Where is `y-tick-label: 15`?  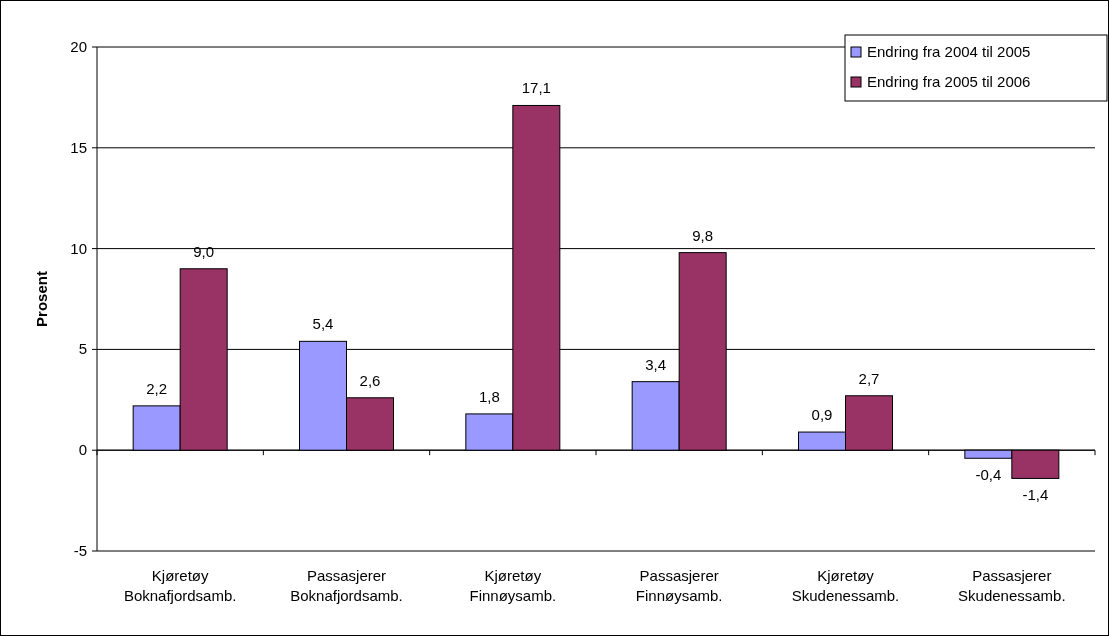 y-tick-label: 15 is located at coordinates (78, 147).